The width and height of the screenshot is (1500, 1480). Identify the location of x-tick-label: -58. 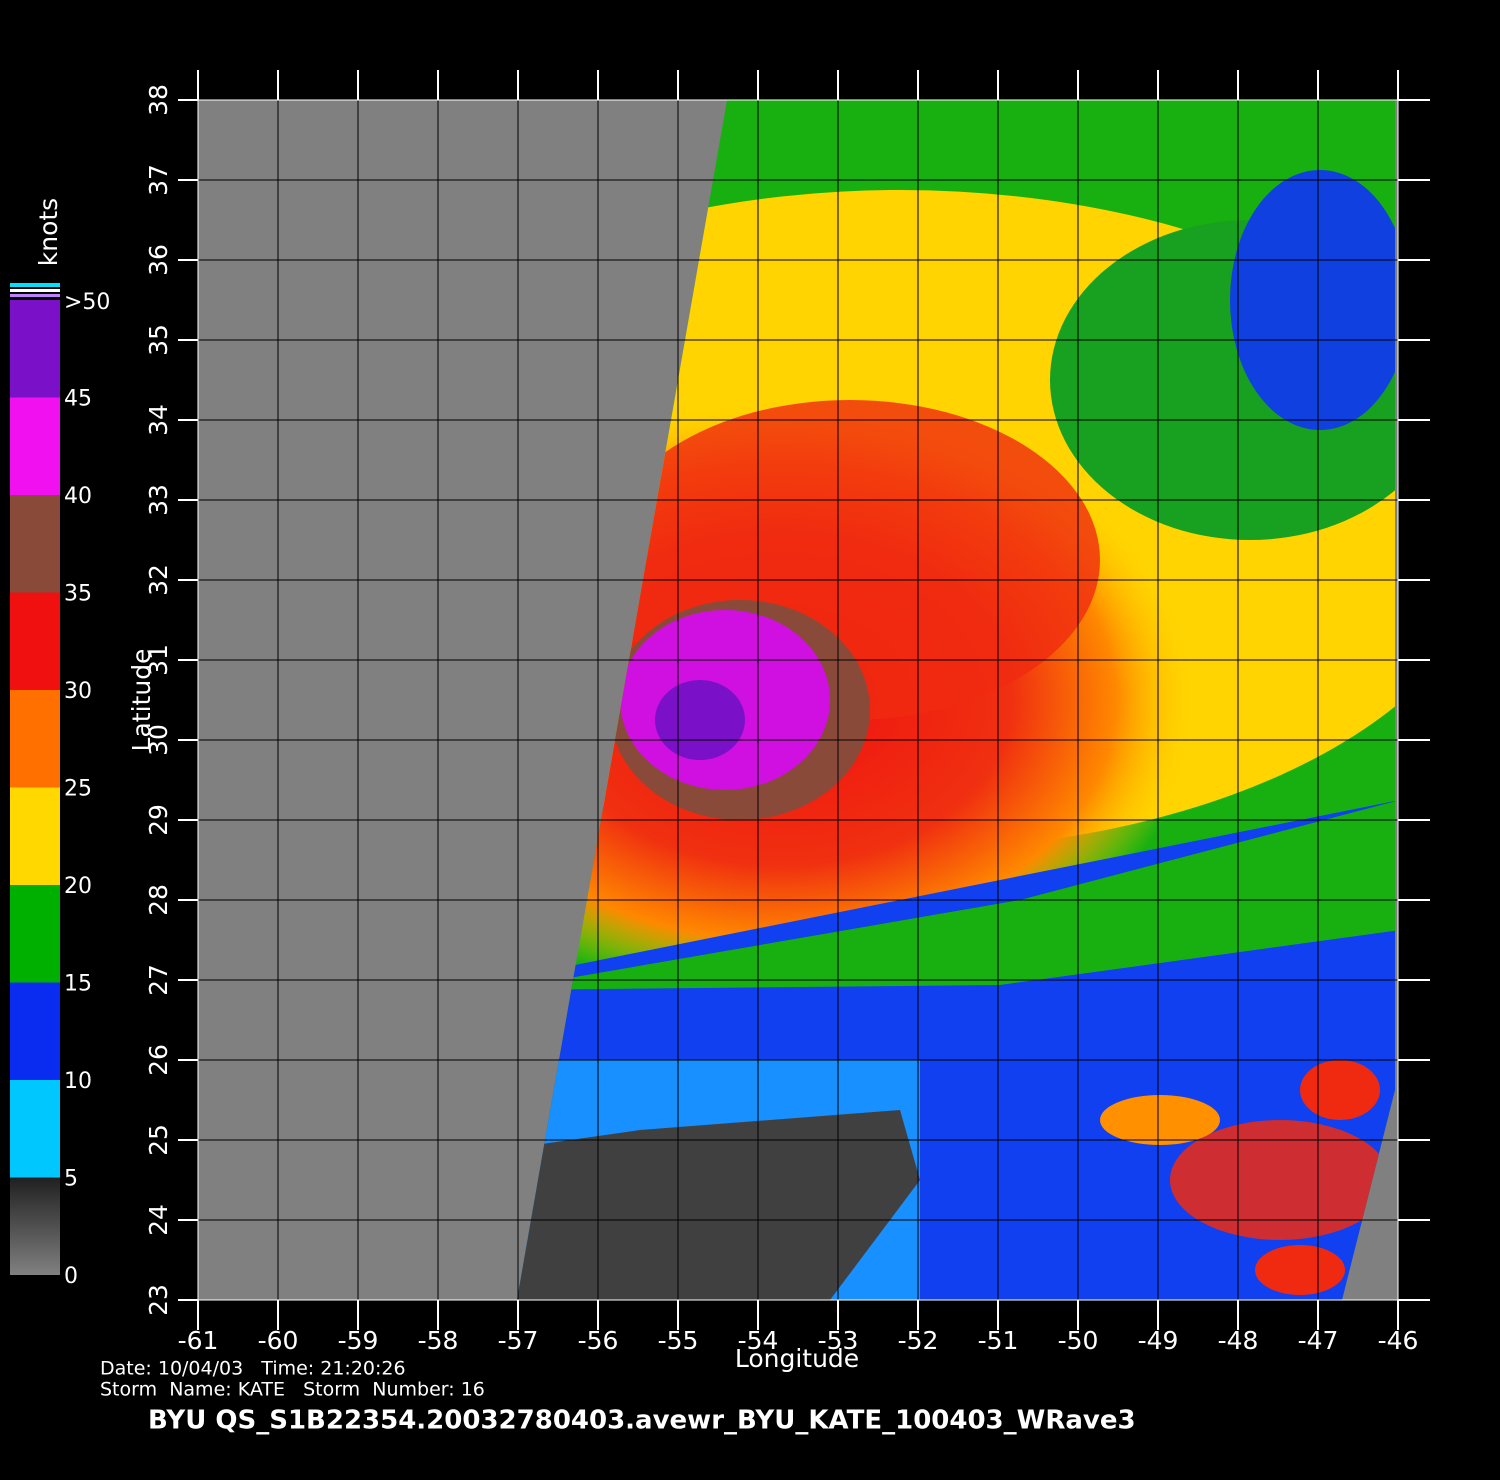
(438, 1340).